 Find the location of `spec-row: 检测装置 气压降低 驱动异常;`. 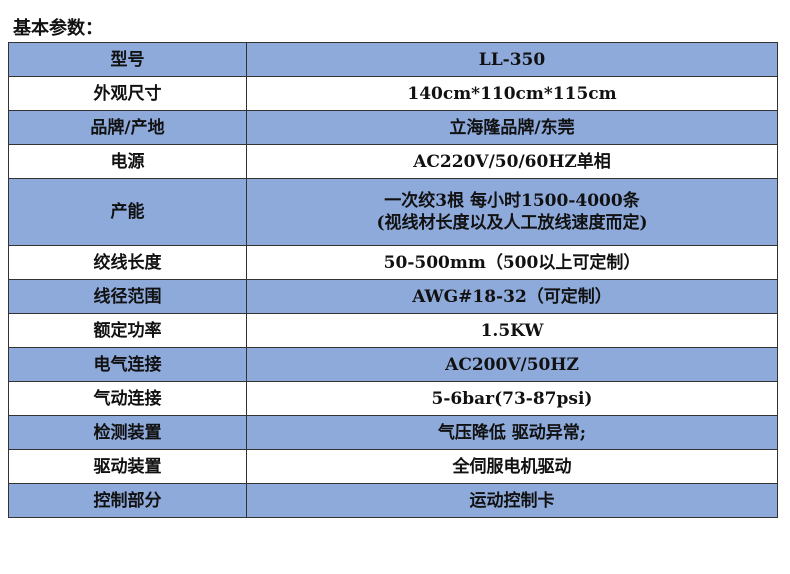

spec-row: 检测装置 气压降低 驱动异常; is located at coordinates (393, 432).